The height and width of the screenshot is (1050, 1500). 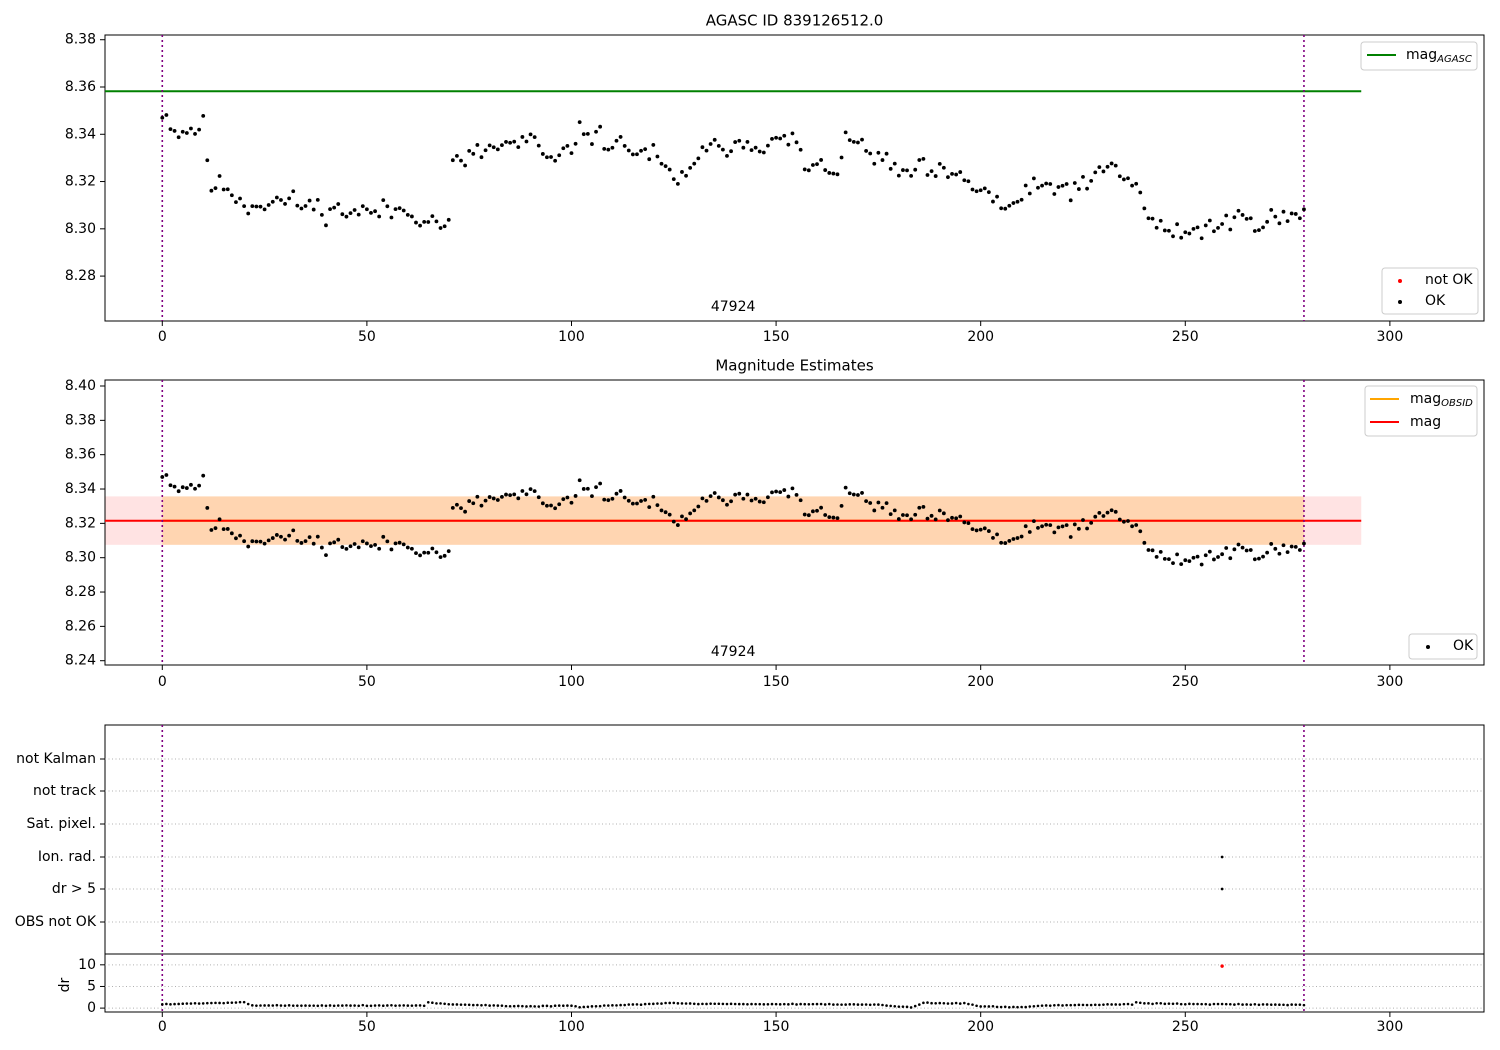 I want to click on legend-bottom, so click(x=1430, y=291).